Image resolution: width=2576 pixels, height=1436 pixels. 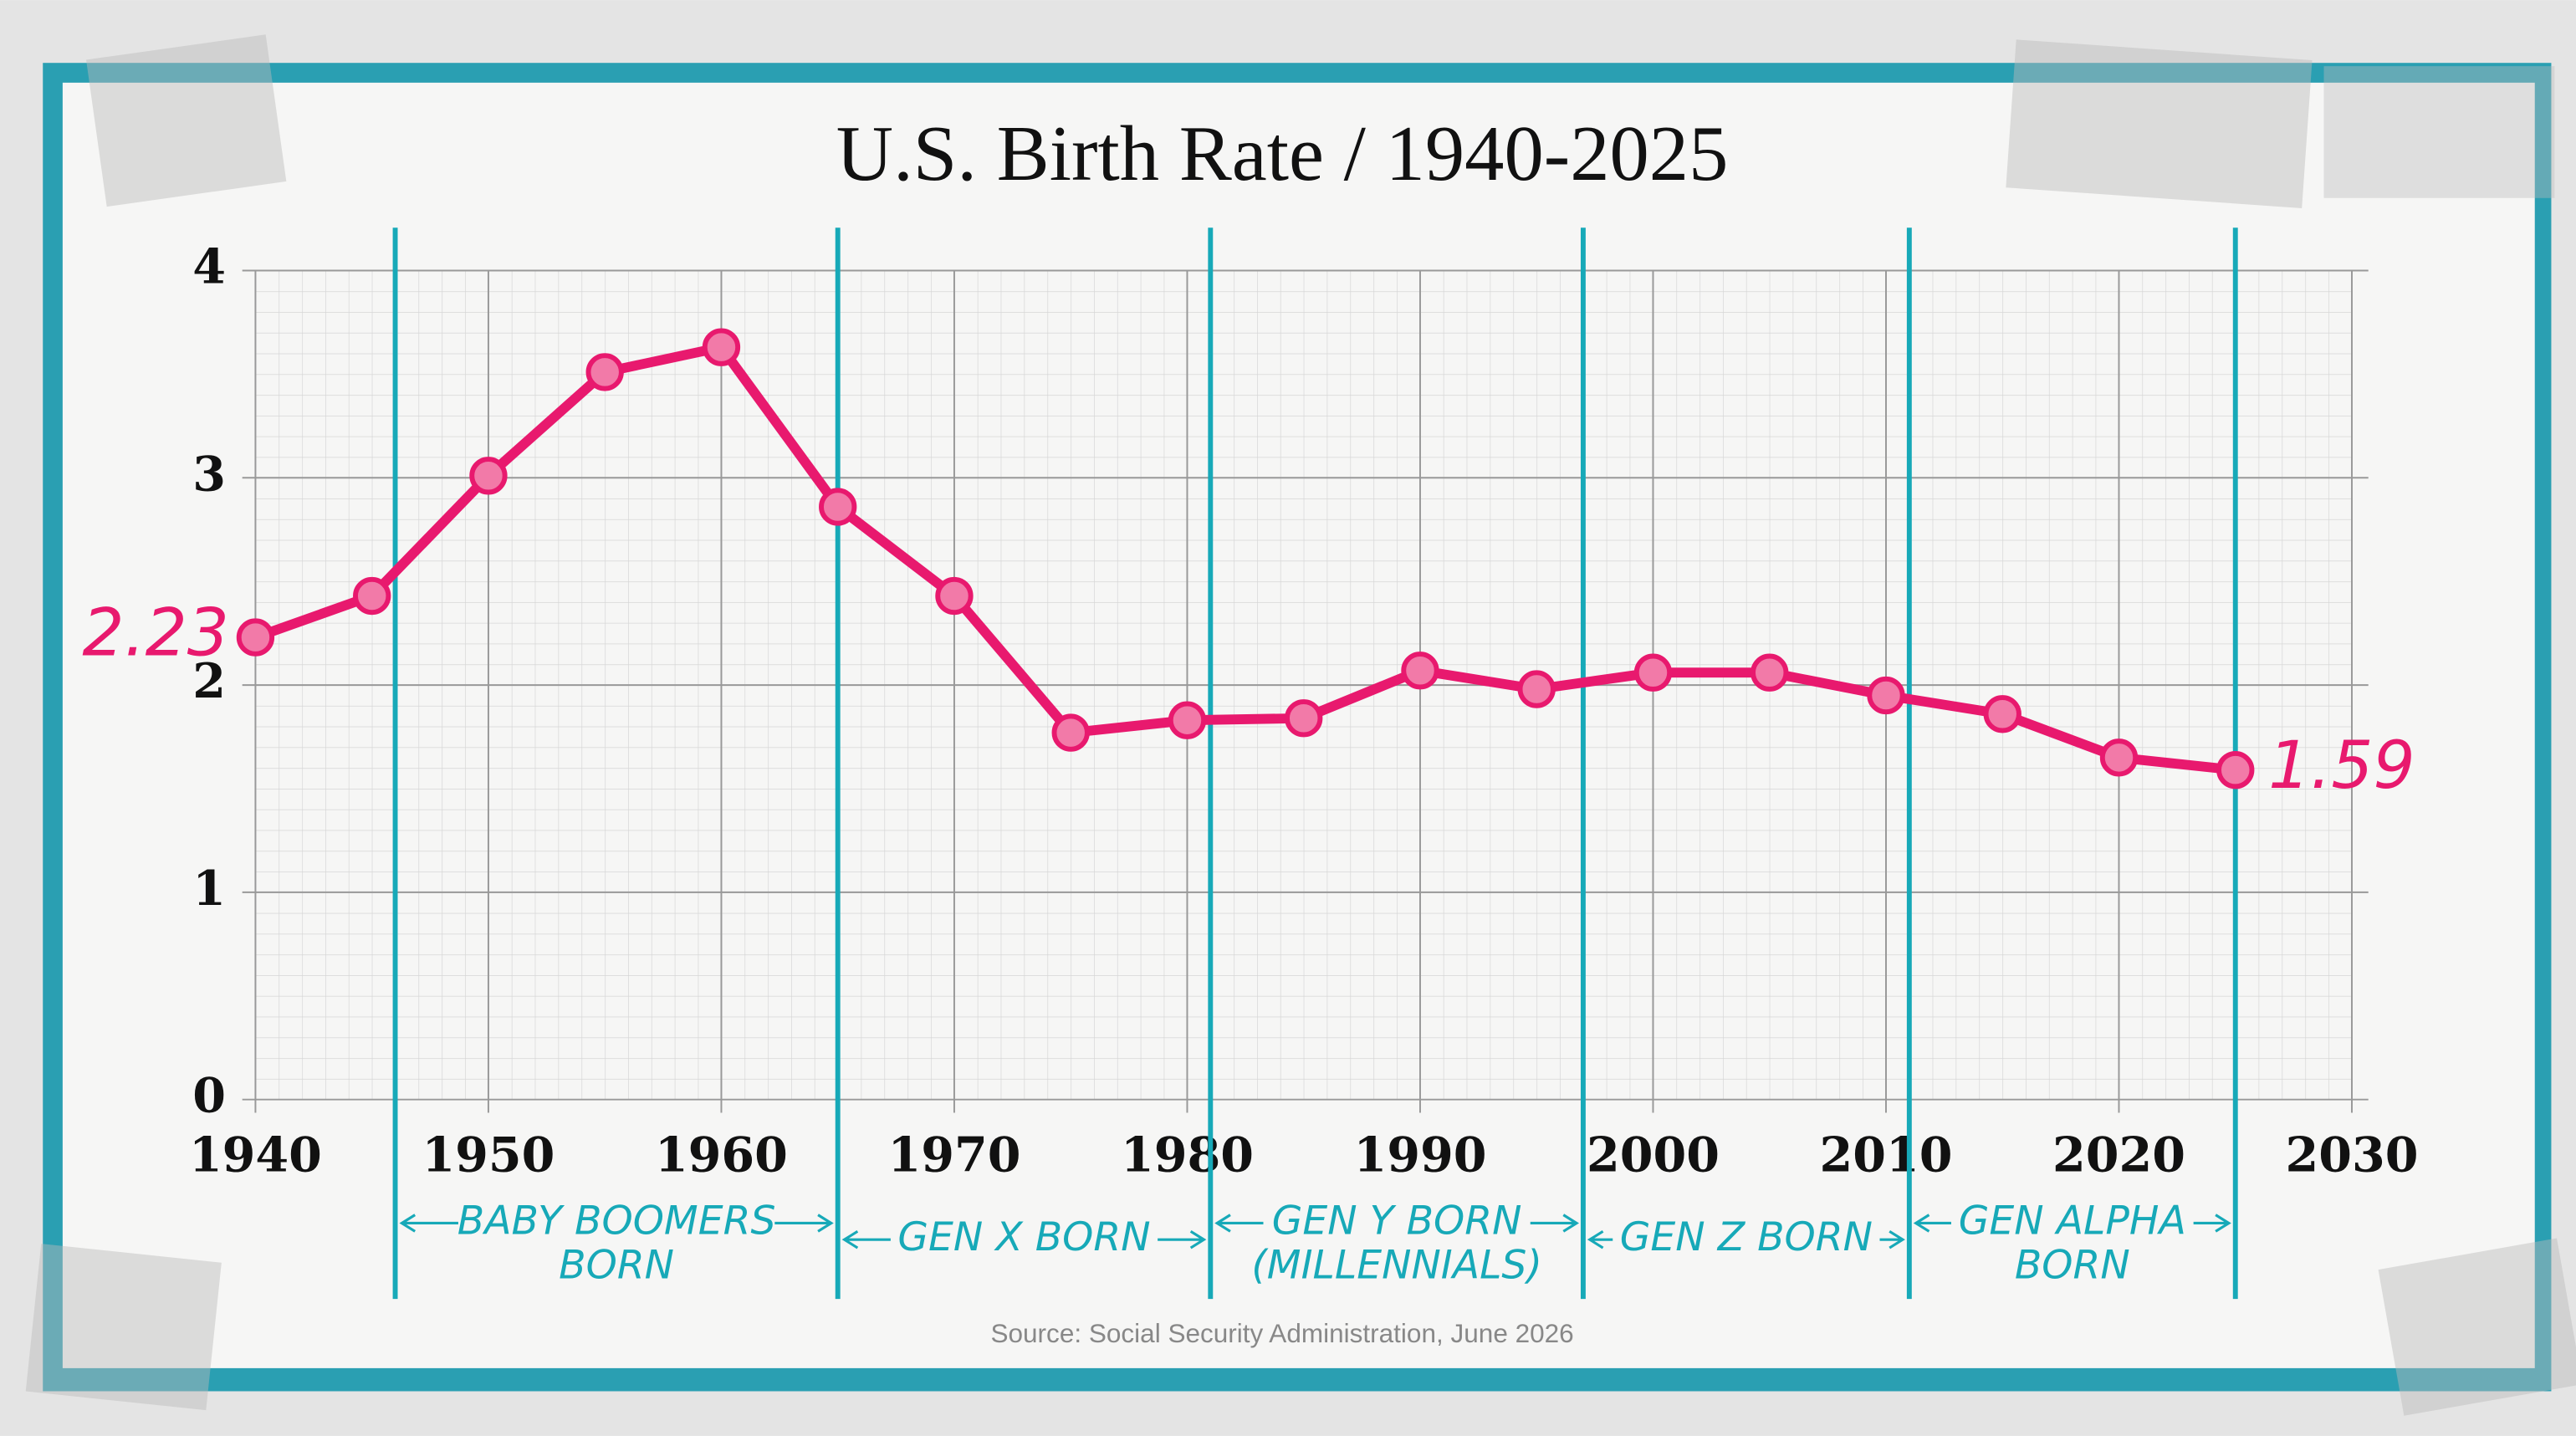 I want to click on value-label: 1.59, so click(x=2341, y=765).